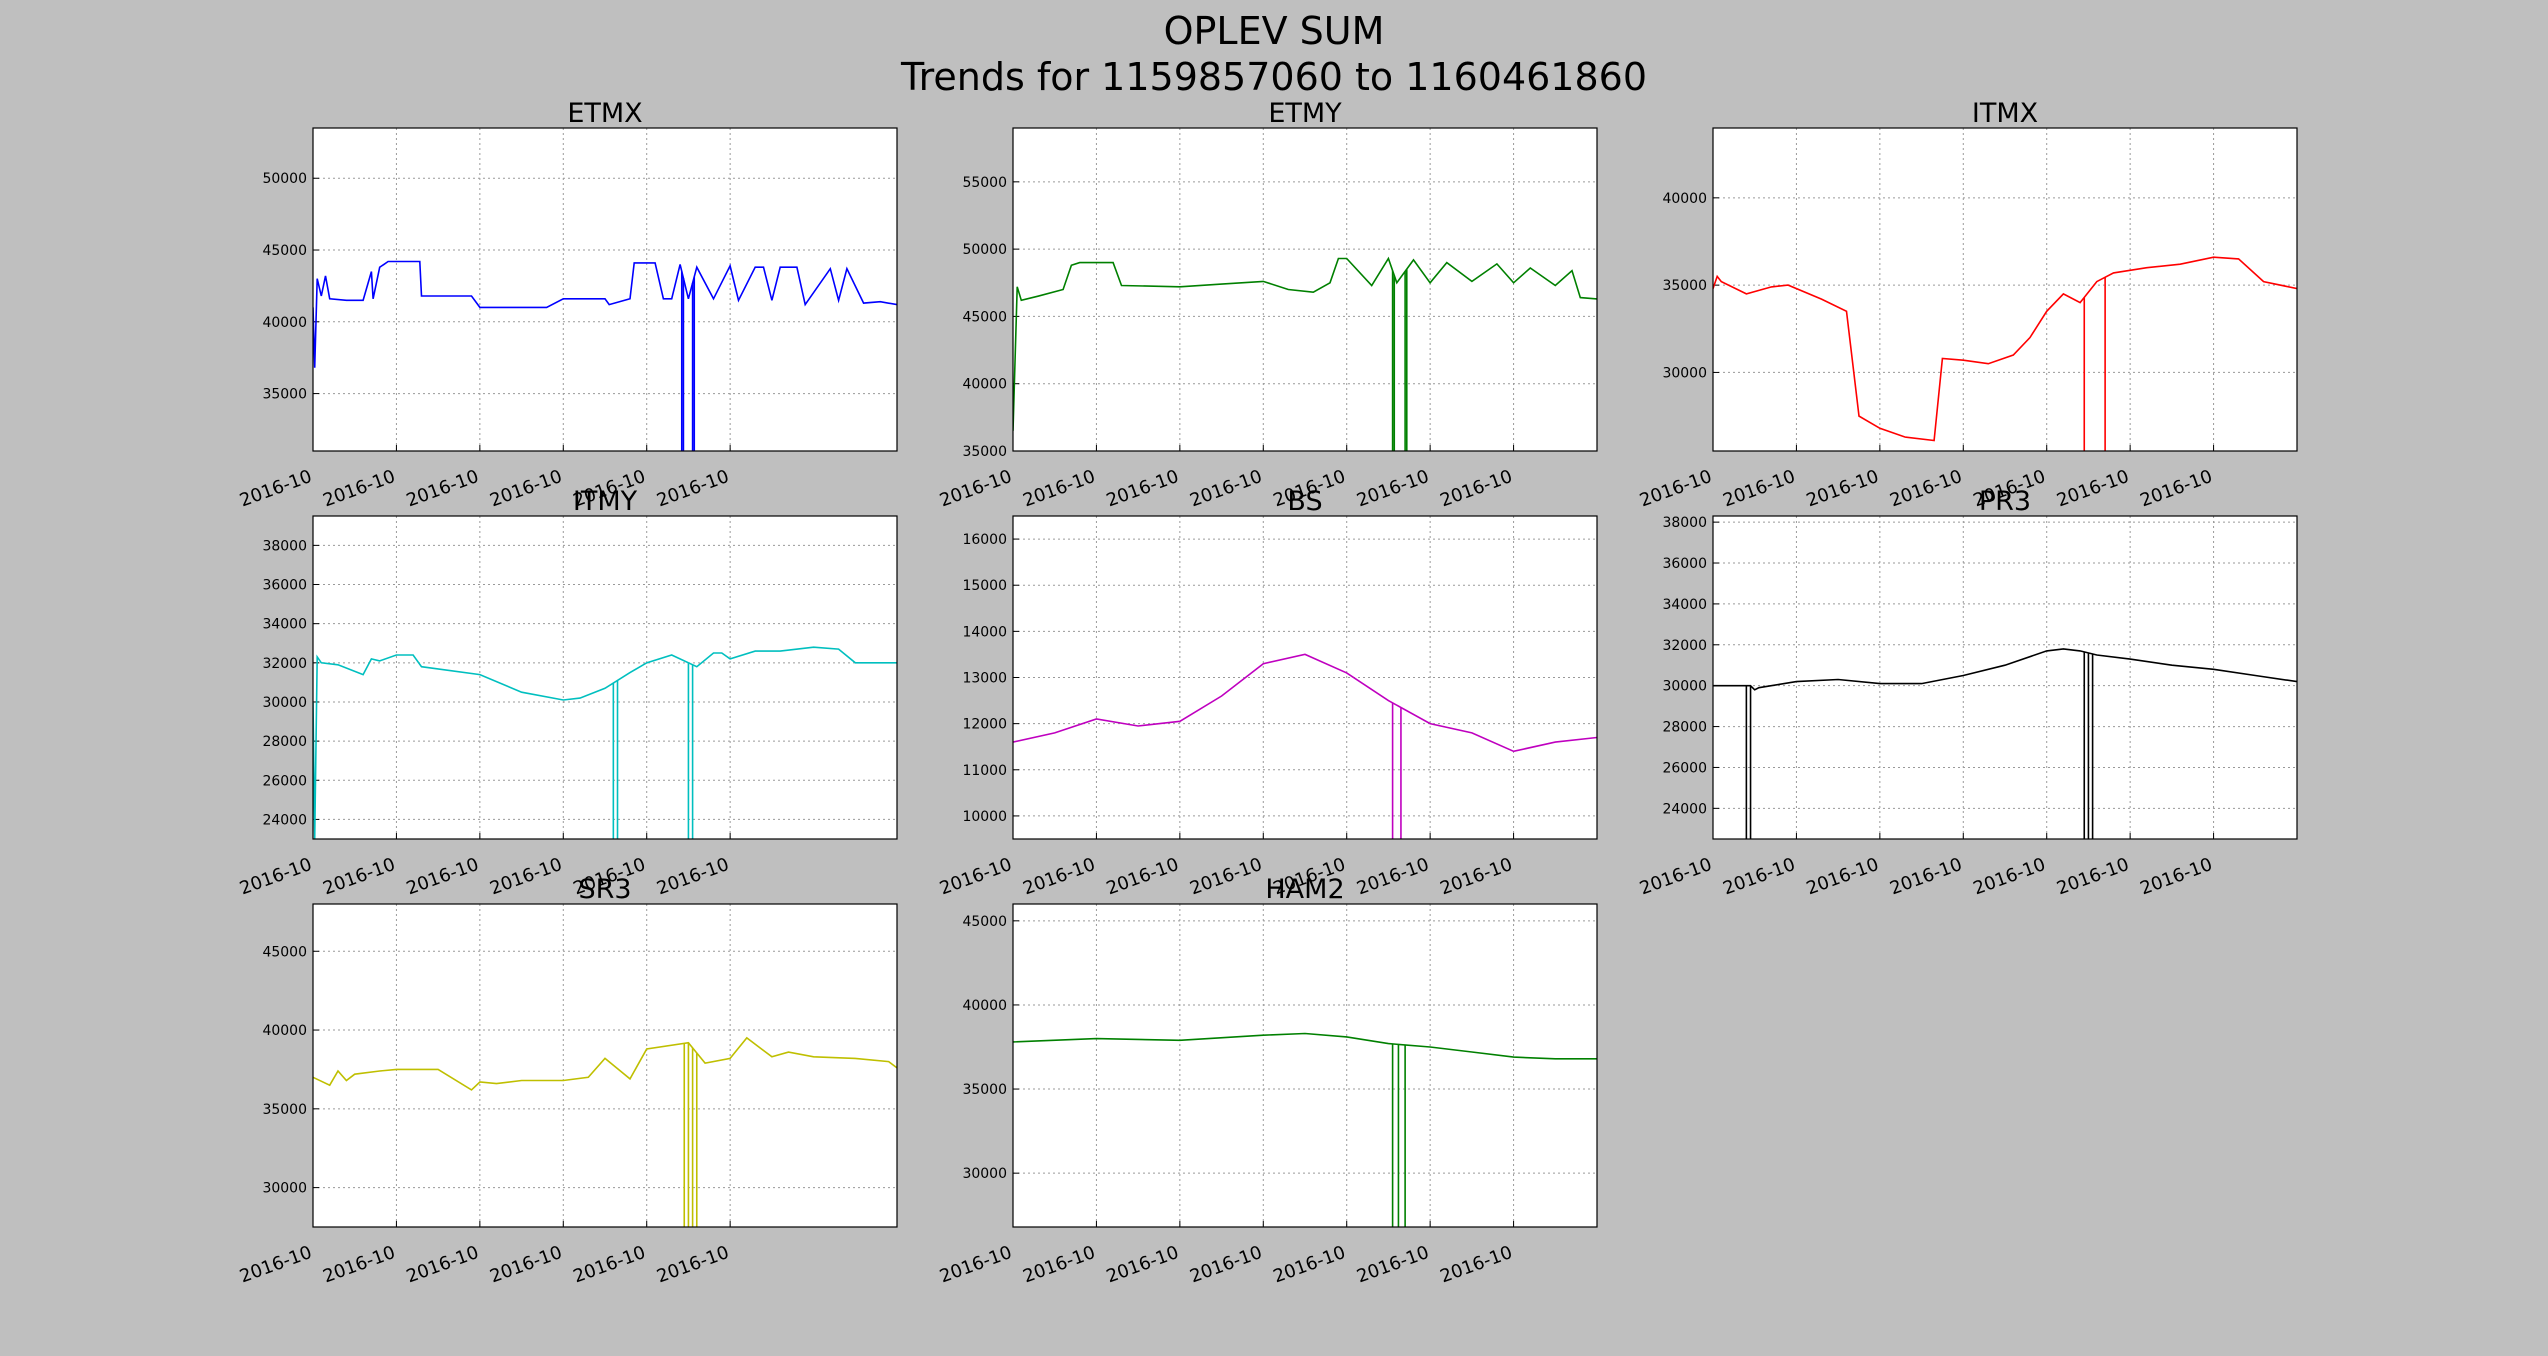 The height and width of the screenshot is (1356, 2548). What do you see at coordinates (1305, 113) in the screenshot?
I see `subplot-title: ETMY` at bounding box center [1305, 113].